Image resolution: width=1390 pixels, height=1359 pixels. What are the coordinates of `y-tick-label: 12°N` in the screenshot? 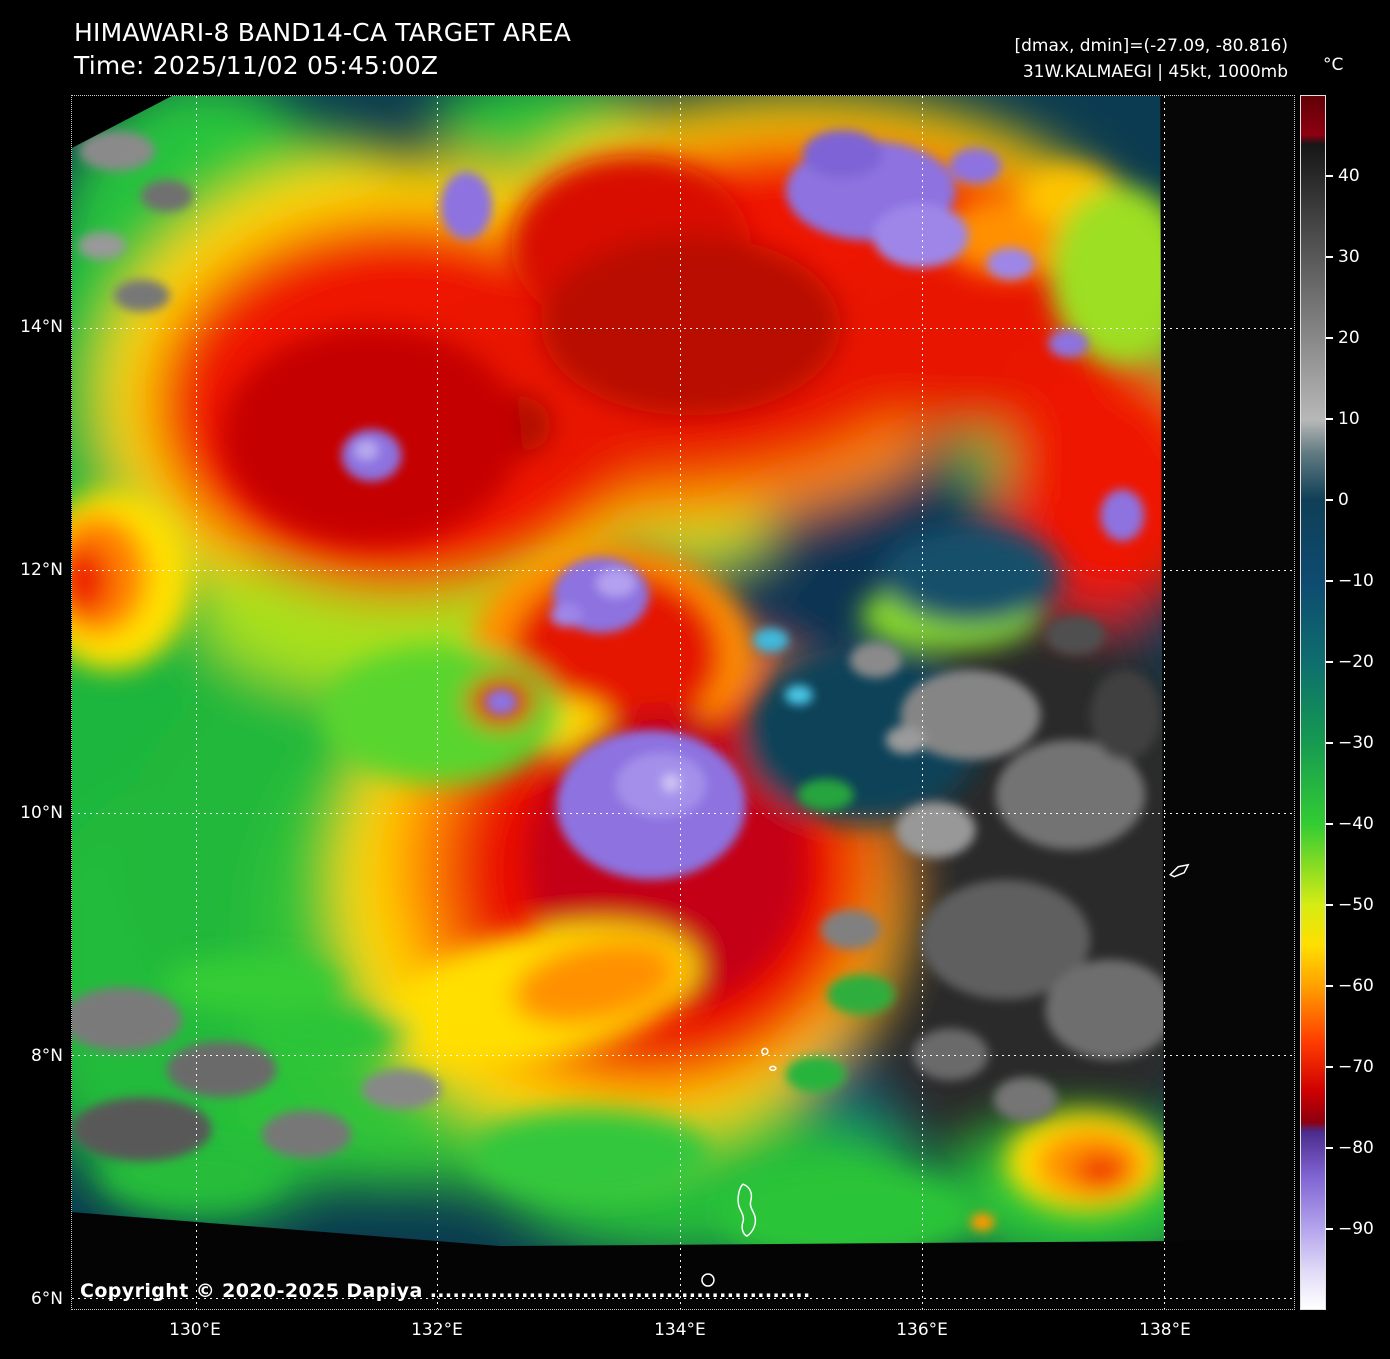 It's located at (41, 569).